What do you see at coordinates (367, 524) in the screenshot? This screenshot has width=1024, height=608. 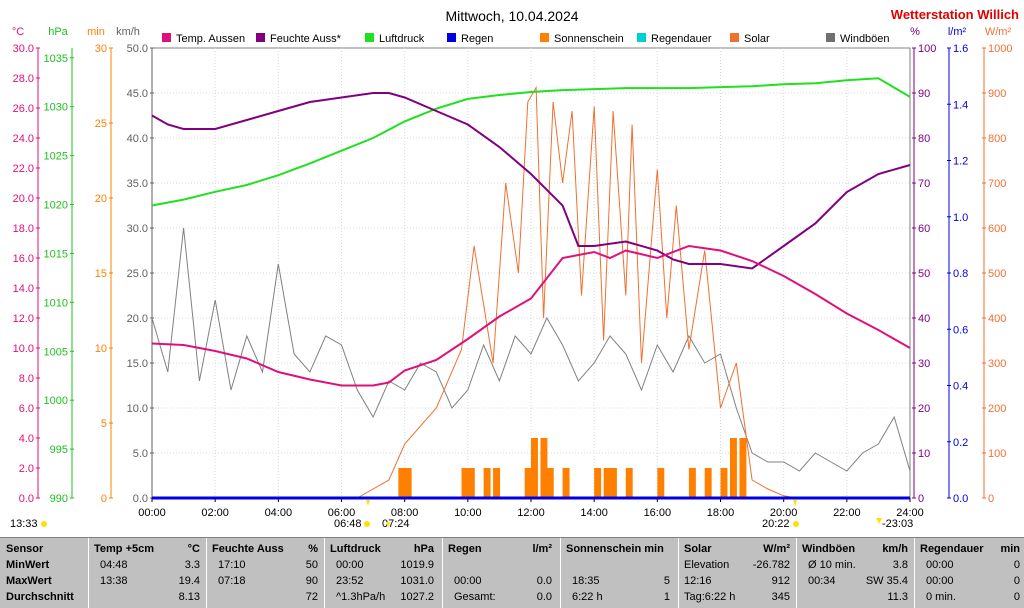 I see `sunrise-icon` at bounding box center [367, 524].